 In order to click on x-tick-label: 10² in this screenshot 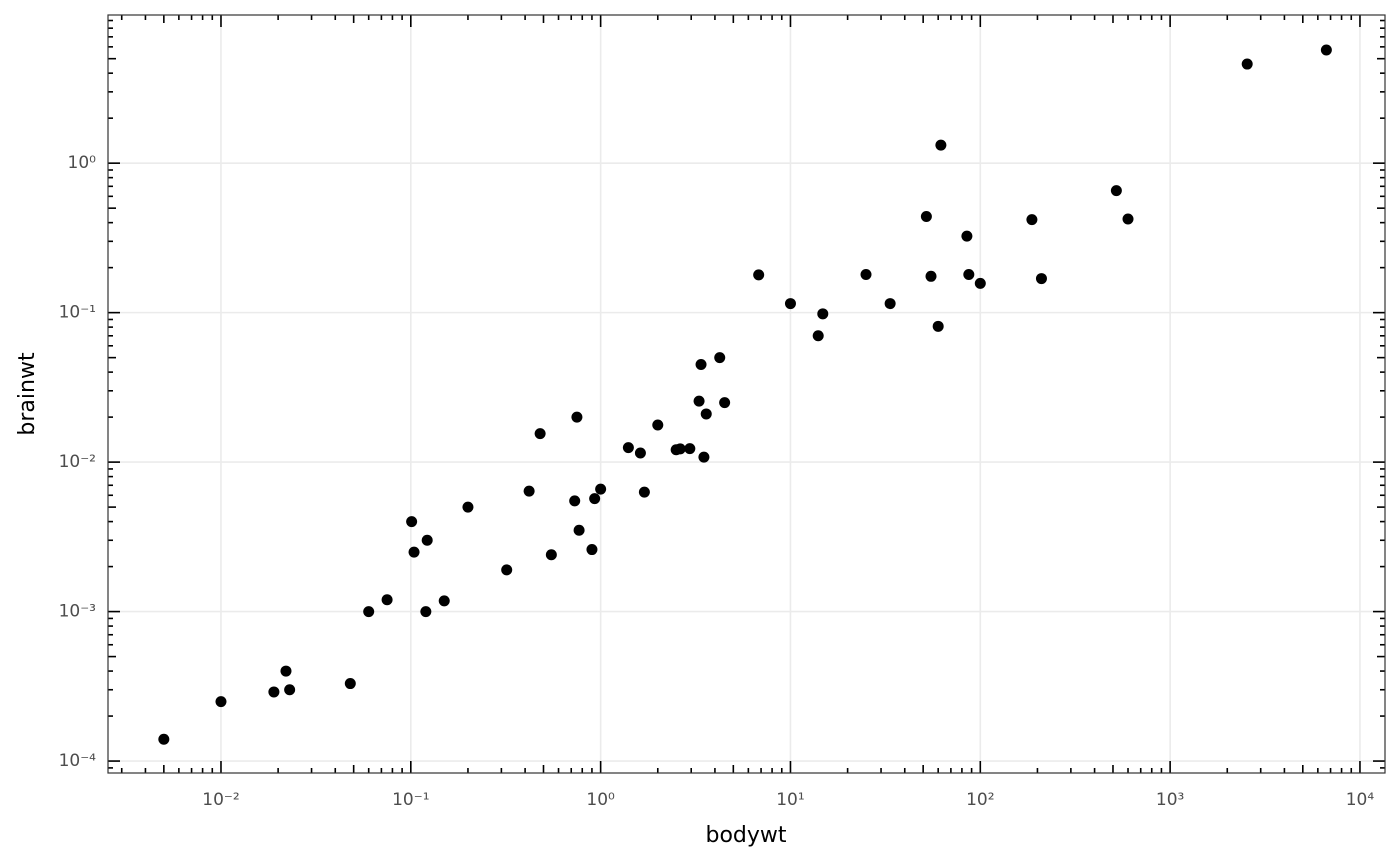, I will do `click(980, 800)`.